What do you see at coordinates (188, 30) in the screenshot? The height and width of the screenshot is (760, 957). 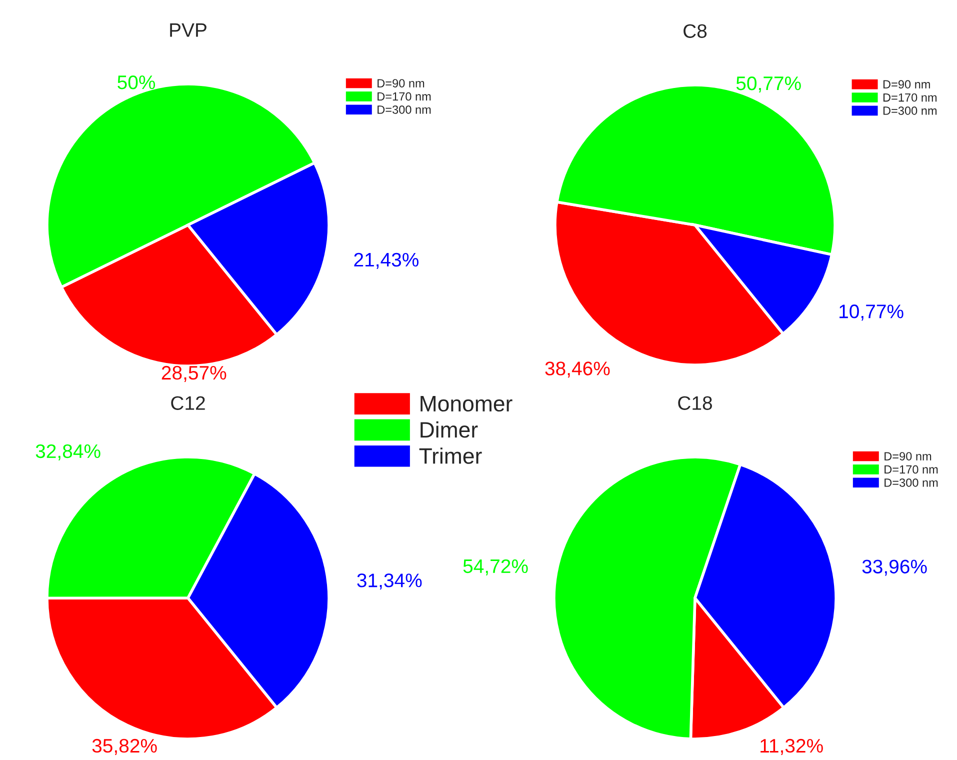 I see `chart-title: PVP` at bounding box center [188, 30].